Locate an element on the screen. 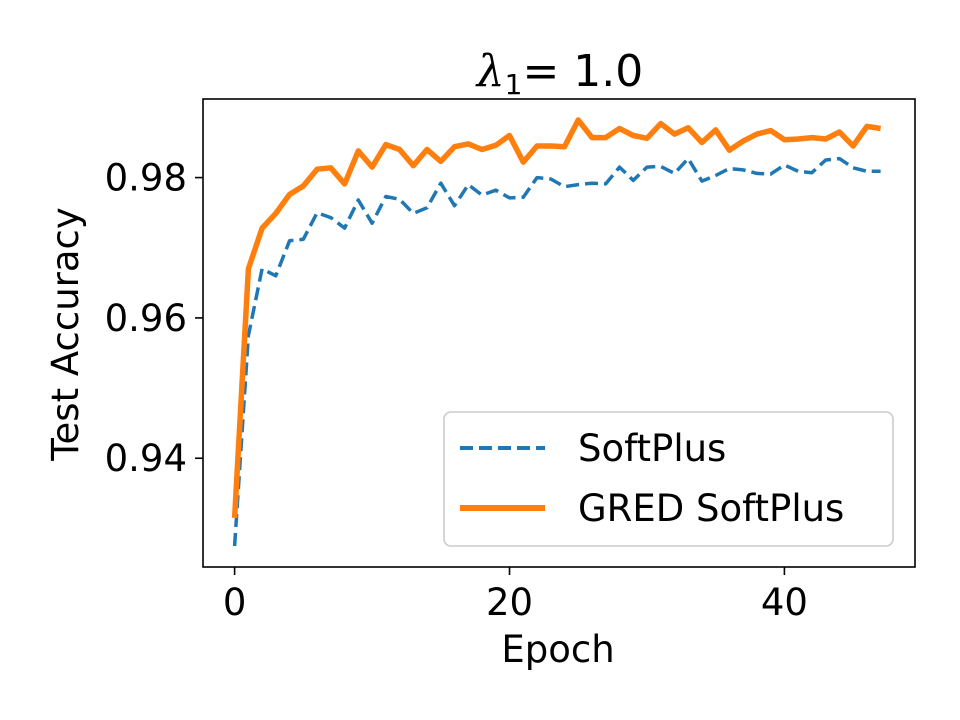 This screenshot has height=720, width=960. legend-box is located at coordinates (668, 479).